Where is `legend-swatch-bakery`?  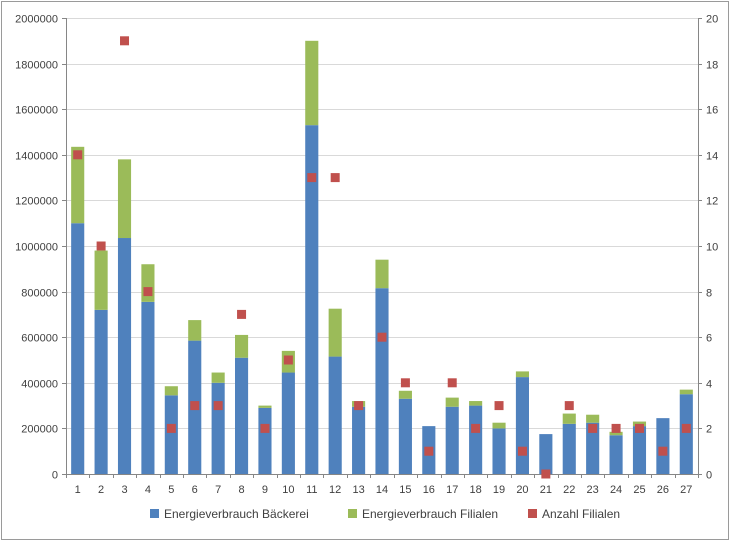 legend-swatch-bakery is located at coordinates (154, 513).